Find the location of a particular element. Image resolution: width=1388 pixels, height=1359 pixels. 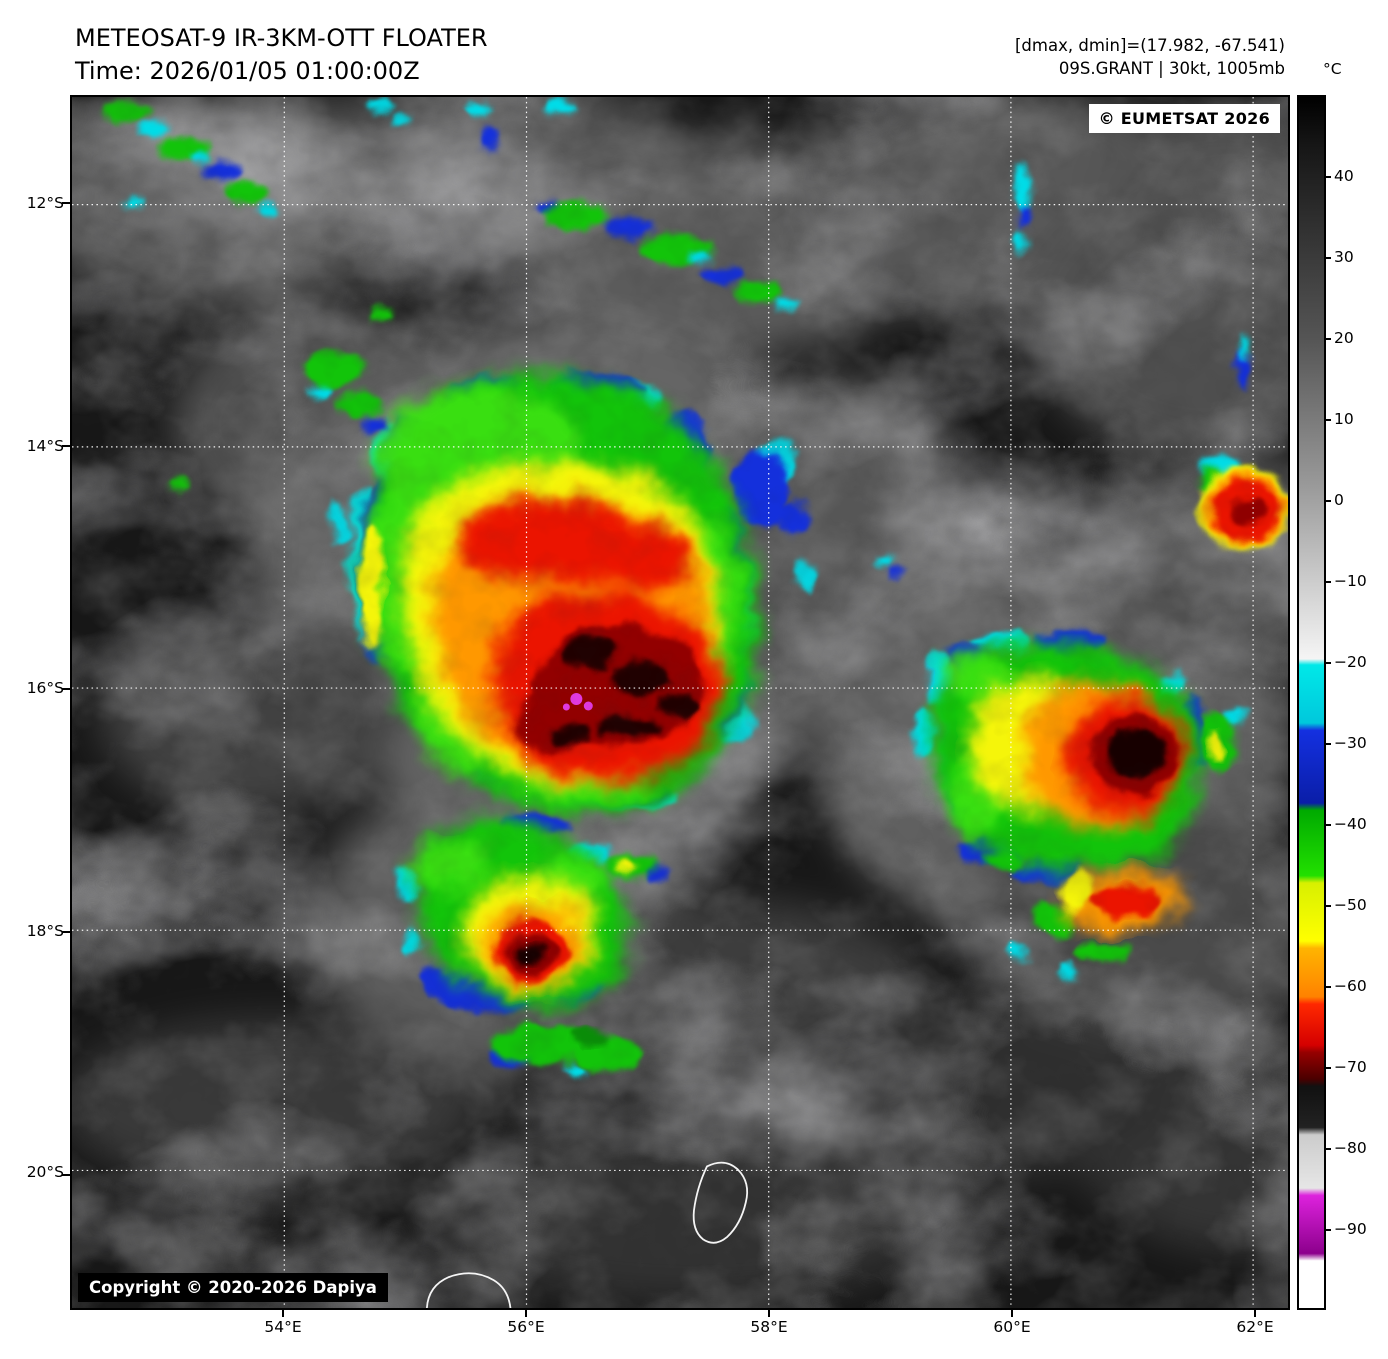

colorbar-tick-n10: −10 is located at coordinates (1350, 581).